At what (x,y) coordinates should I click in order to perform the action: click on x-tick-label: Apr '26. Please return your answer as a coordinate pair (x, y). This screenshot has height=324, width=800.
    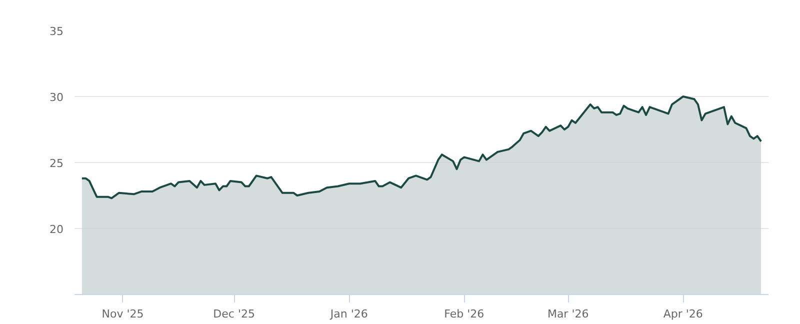
    Looking at the image, I should click on (683, 314).